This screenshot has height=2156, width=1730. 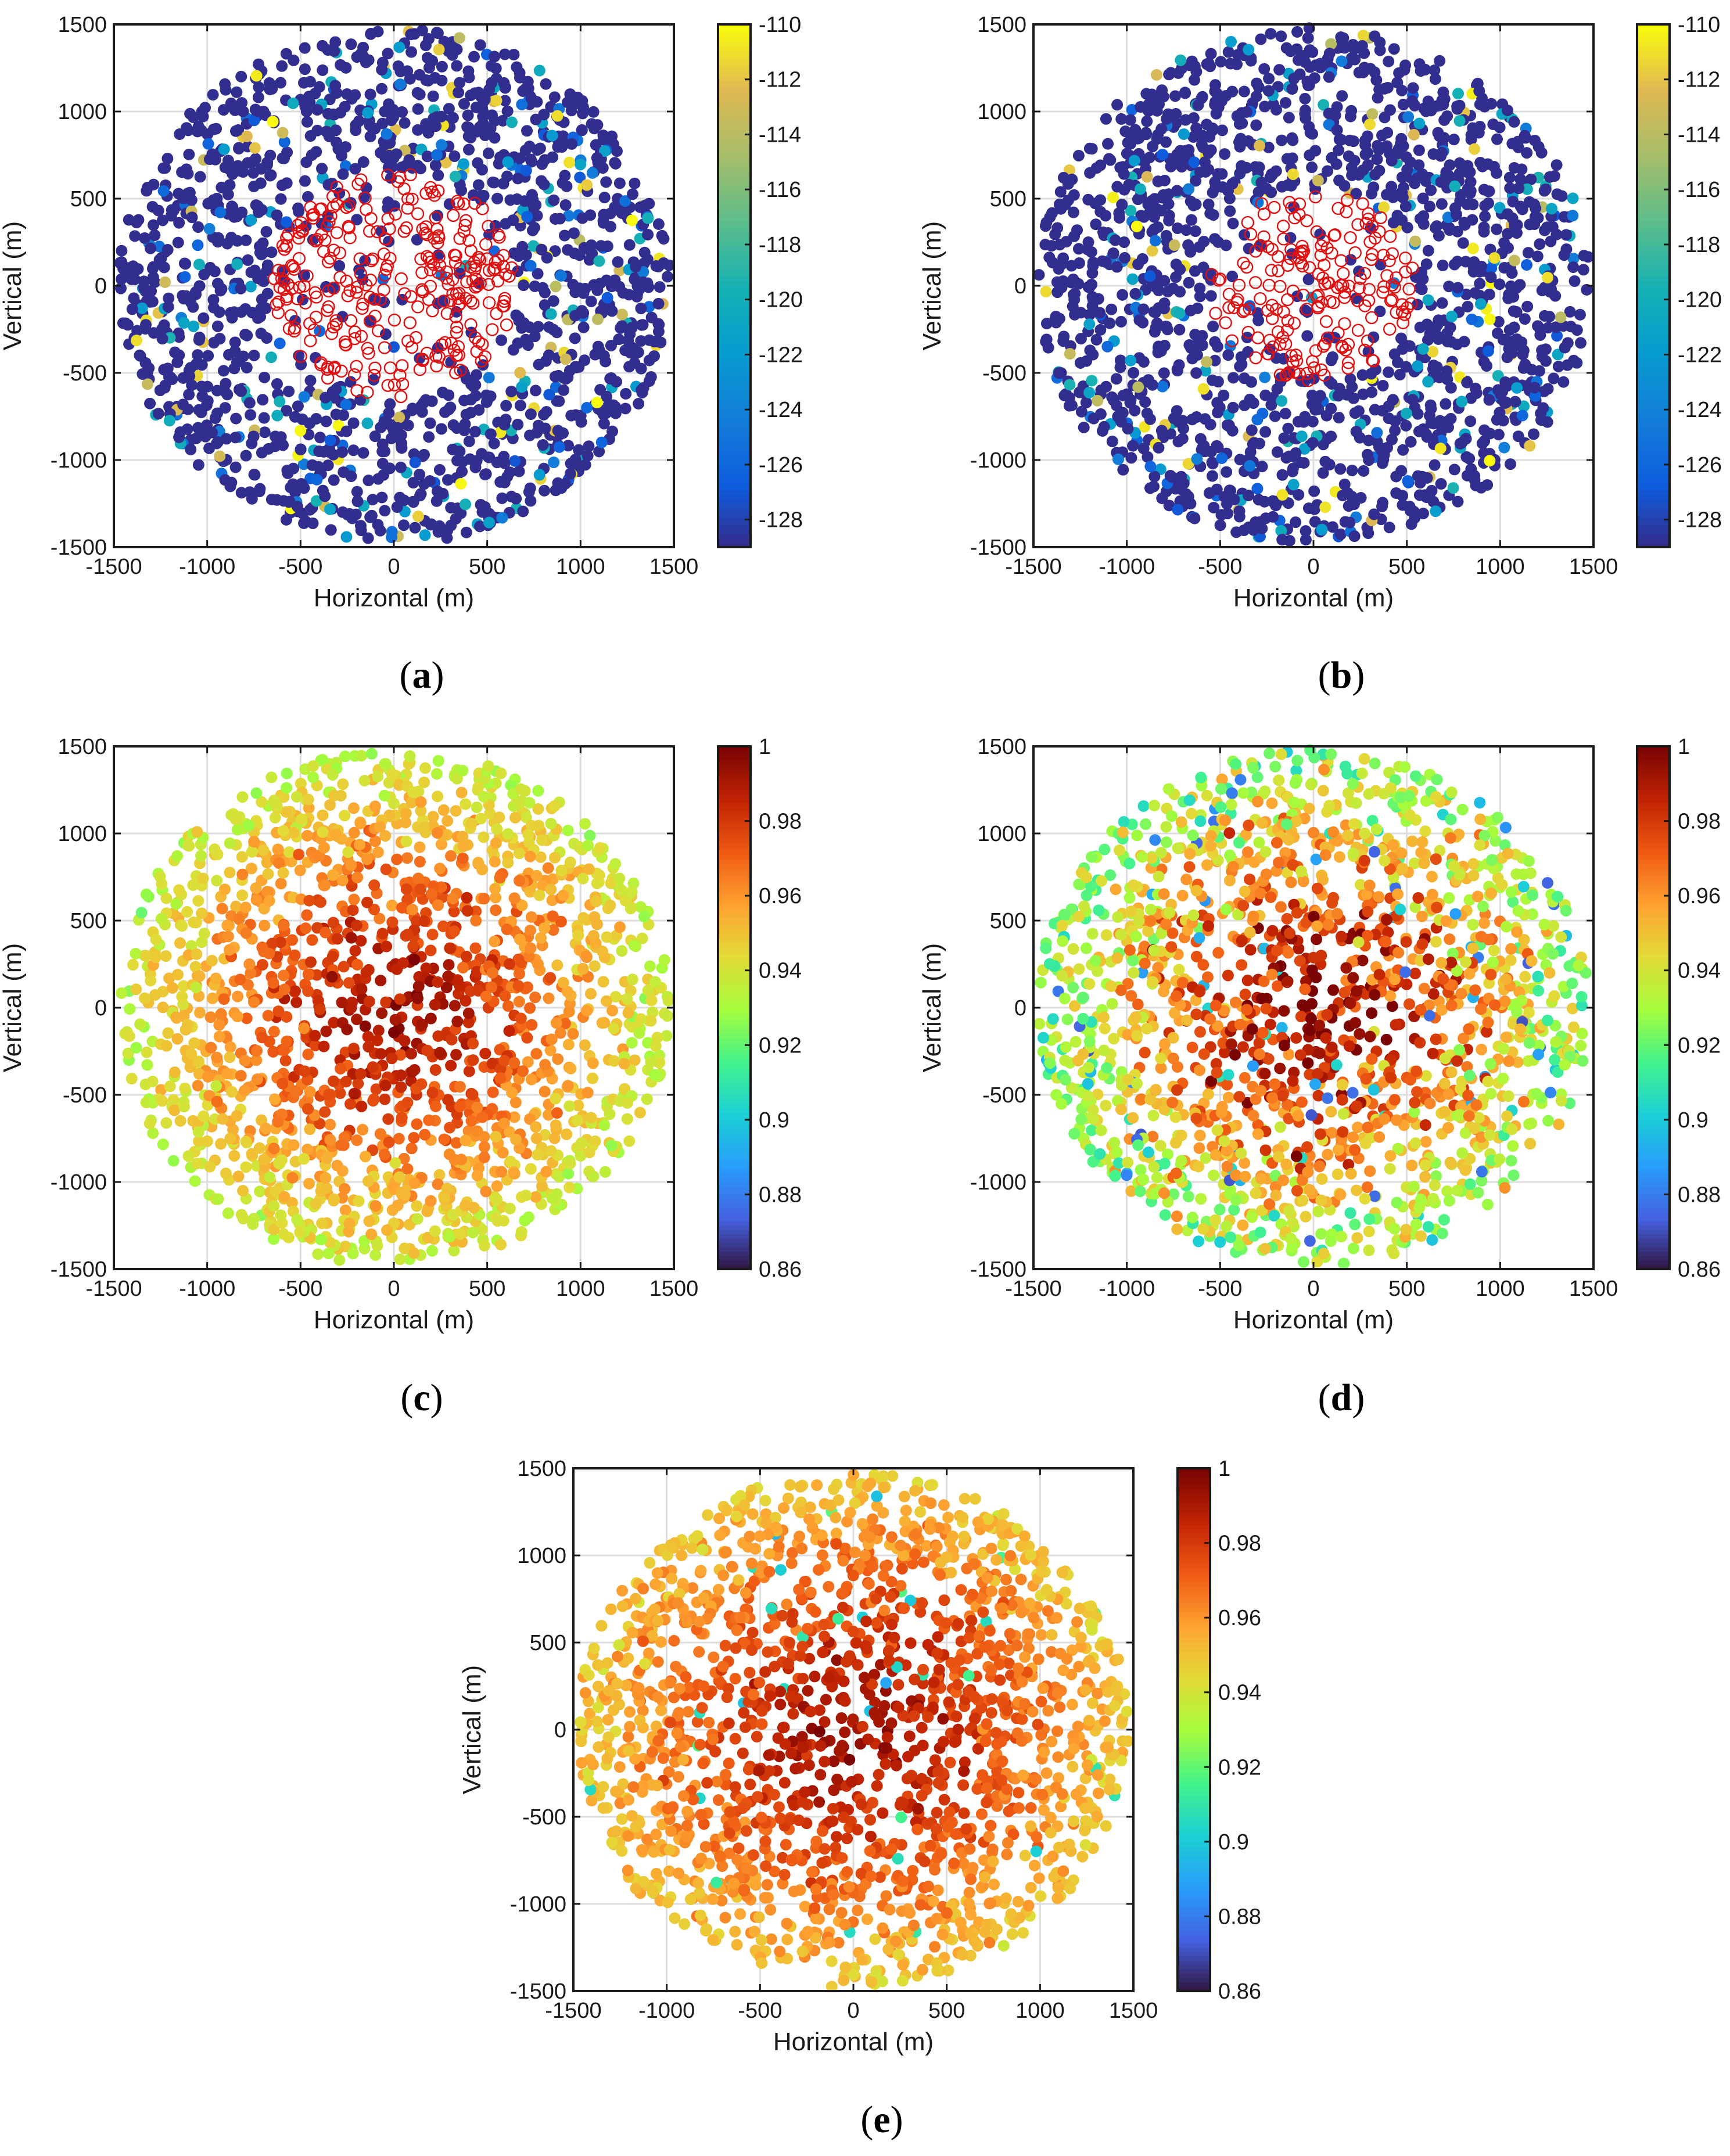 I want to click on x-tick-label: -1000, so click(x=207, y=567).